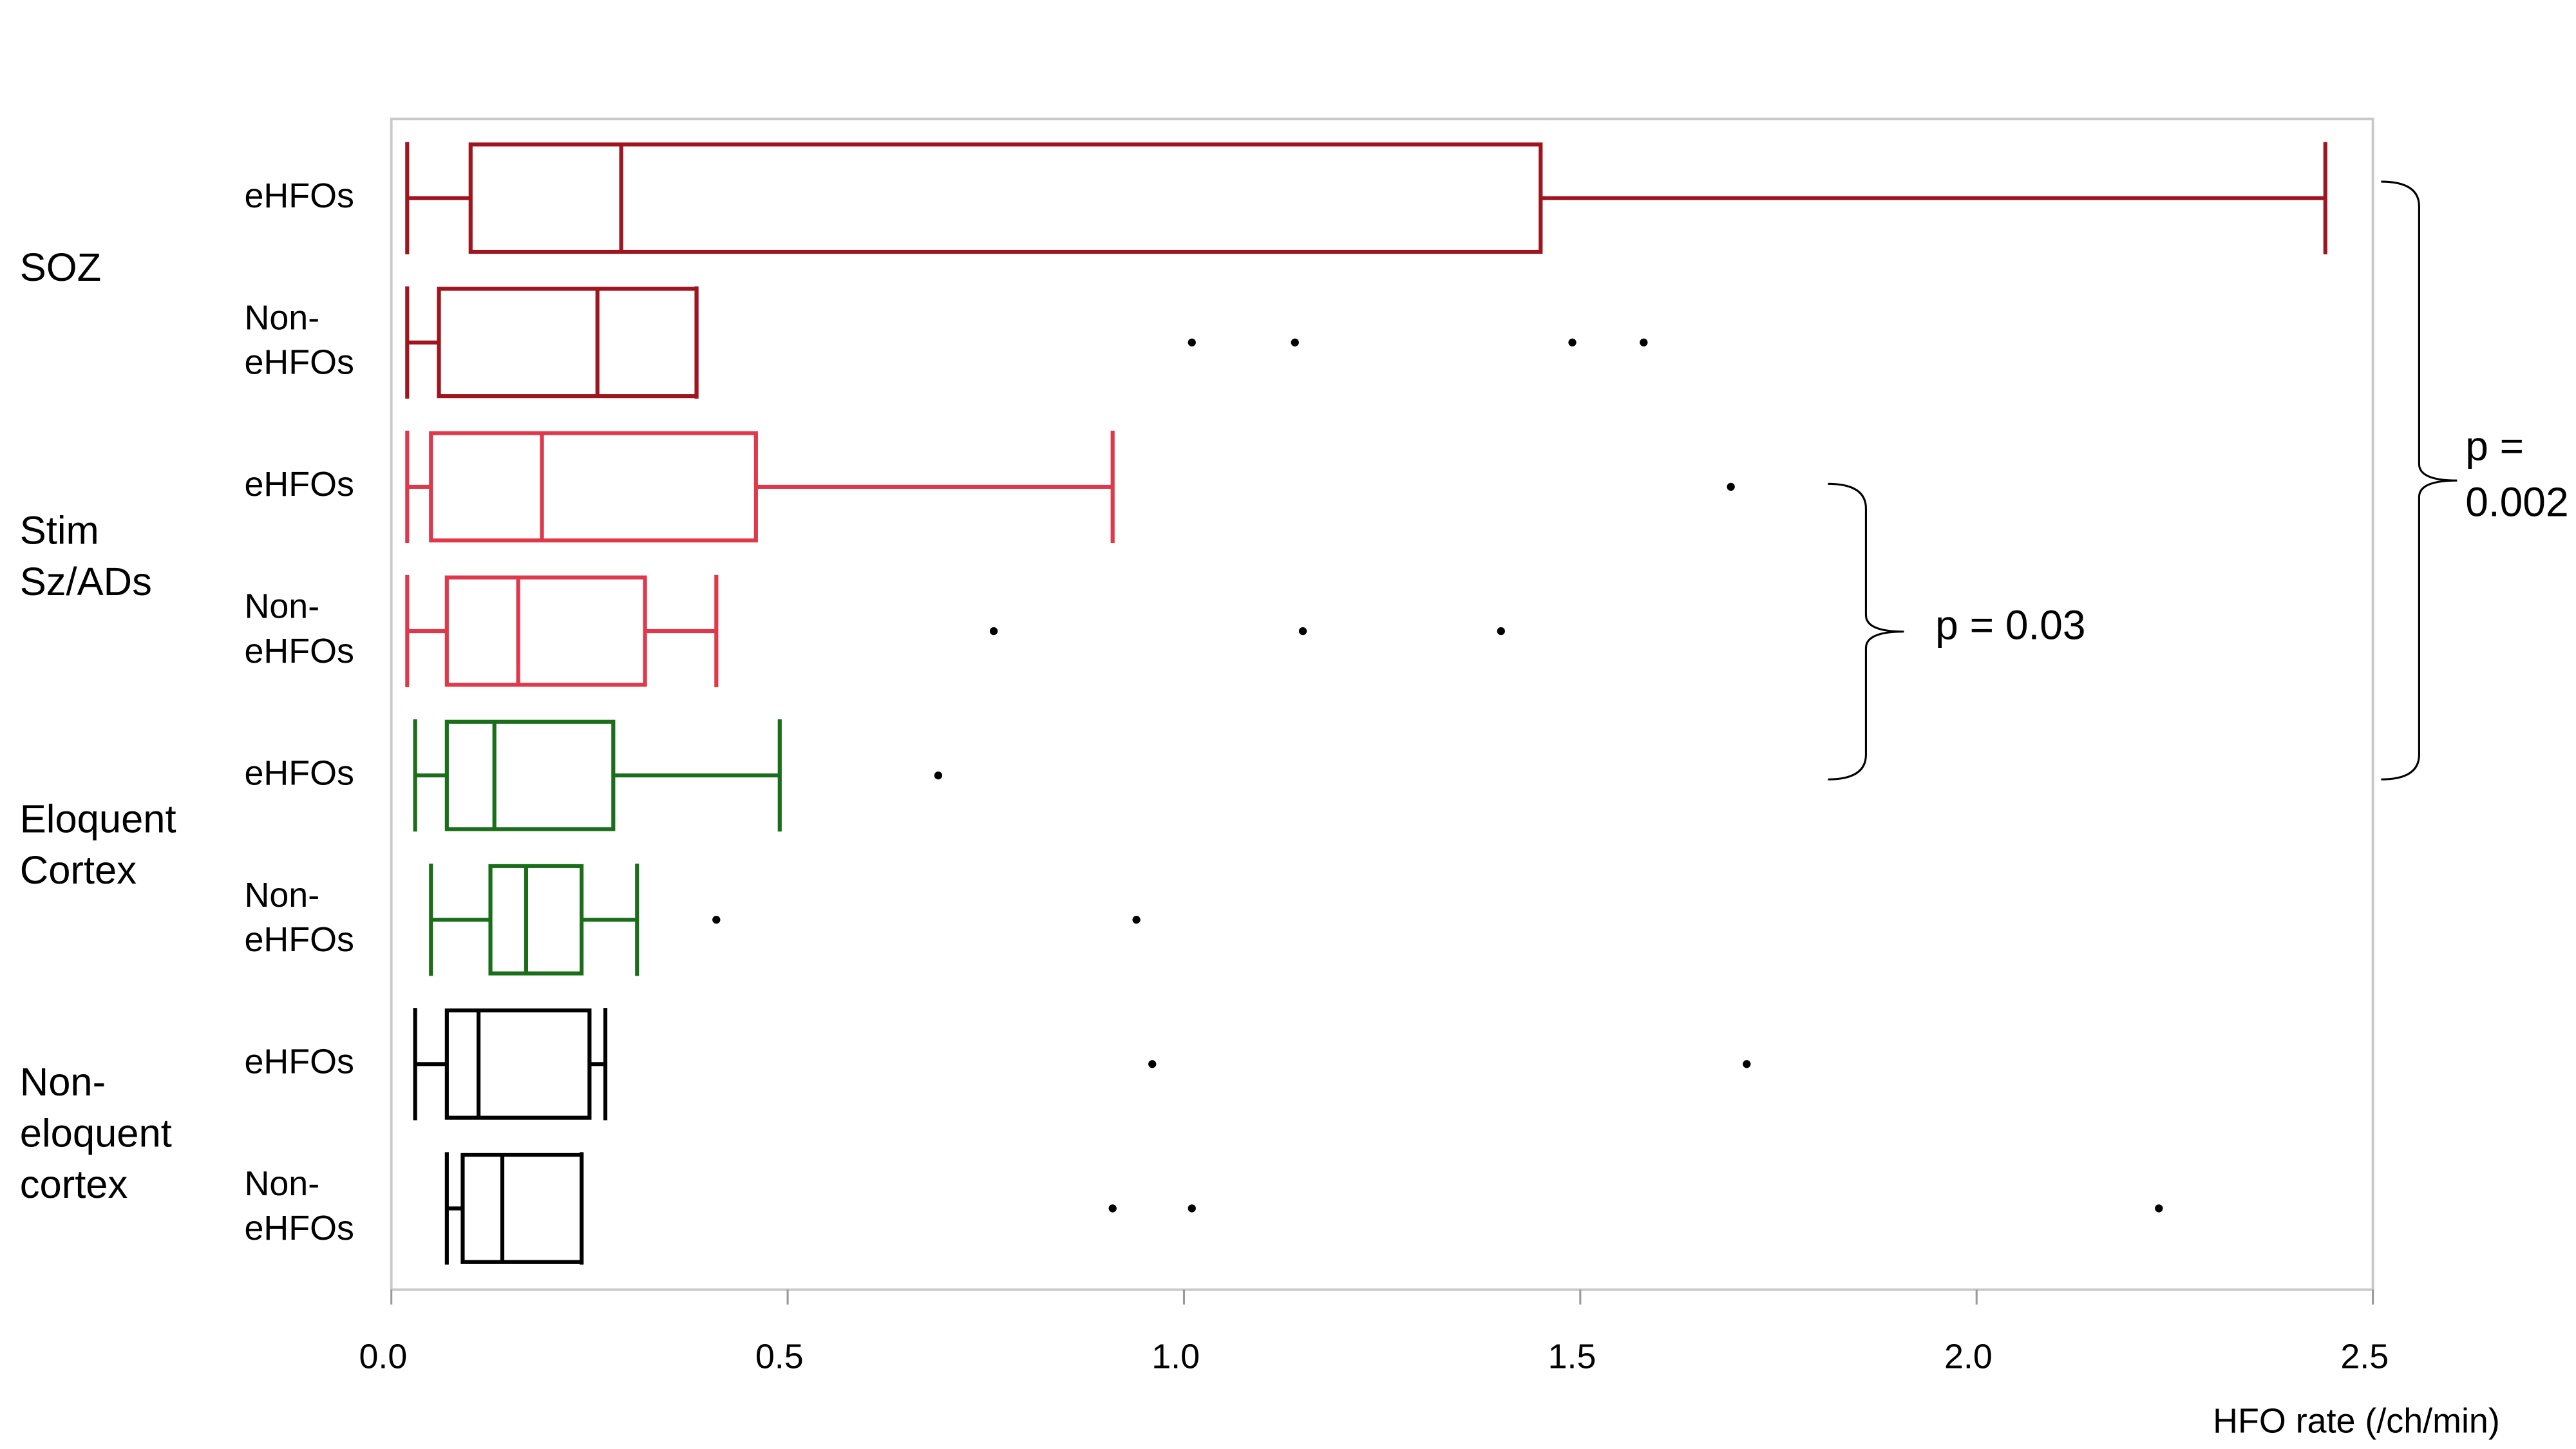  I want to click on x-tick-label: 0.0, so click(383, 1356).